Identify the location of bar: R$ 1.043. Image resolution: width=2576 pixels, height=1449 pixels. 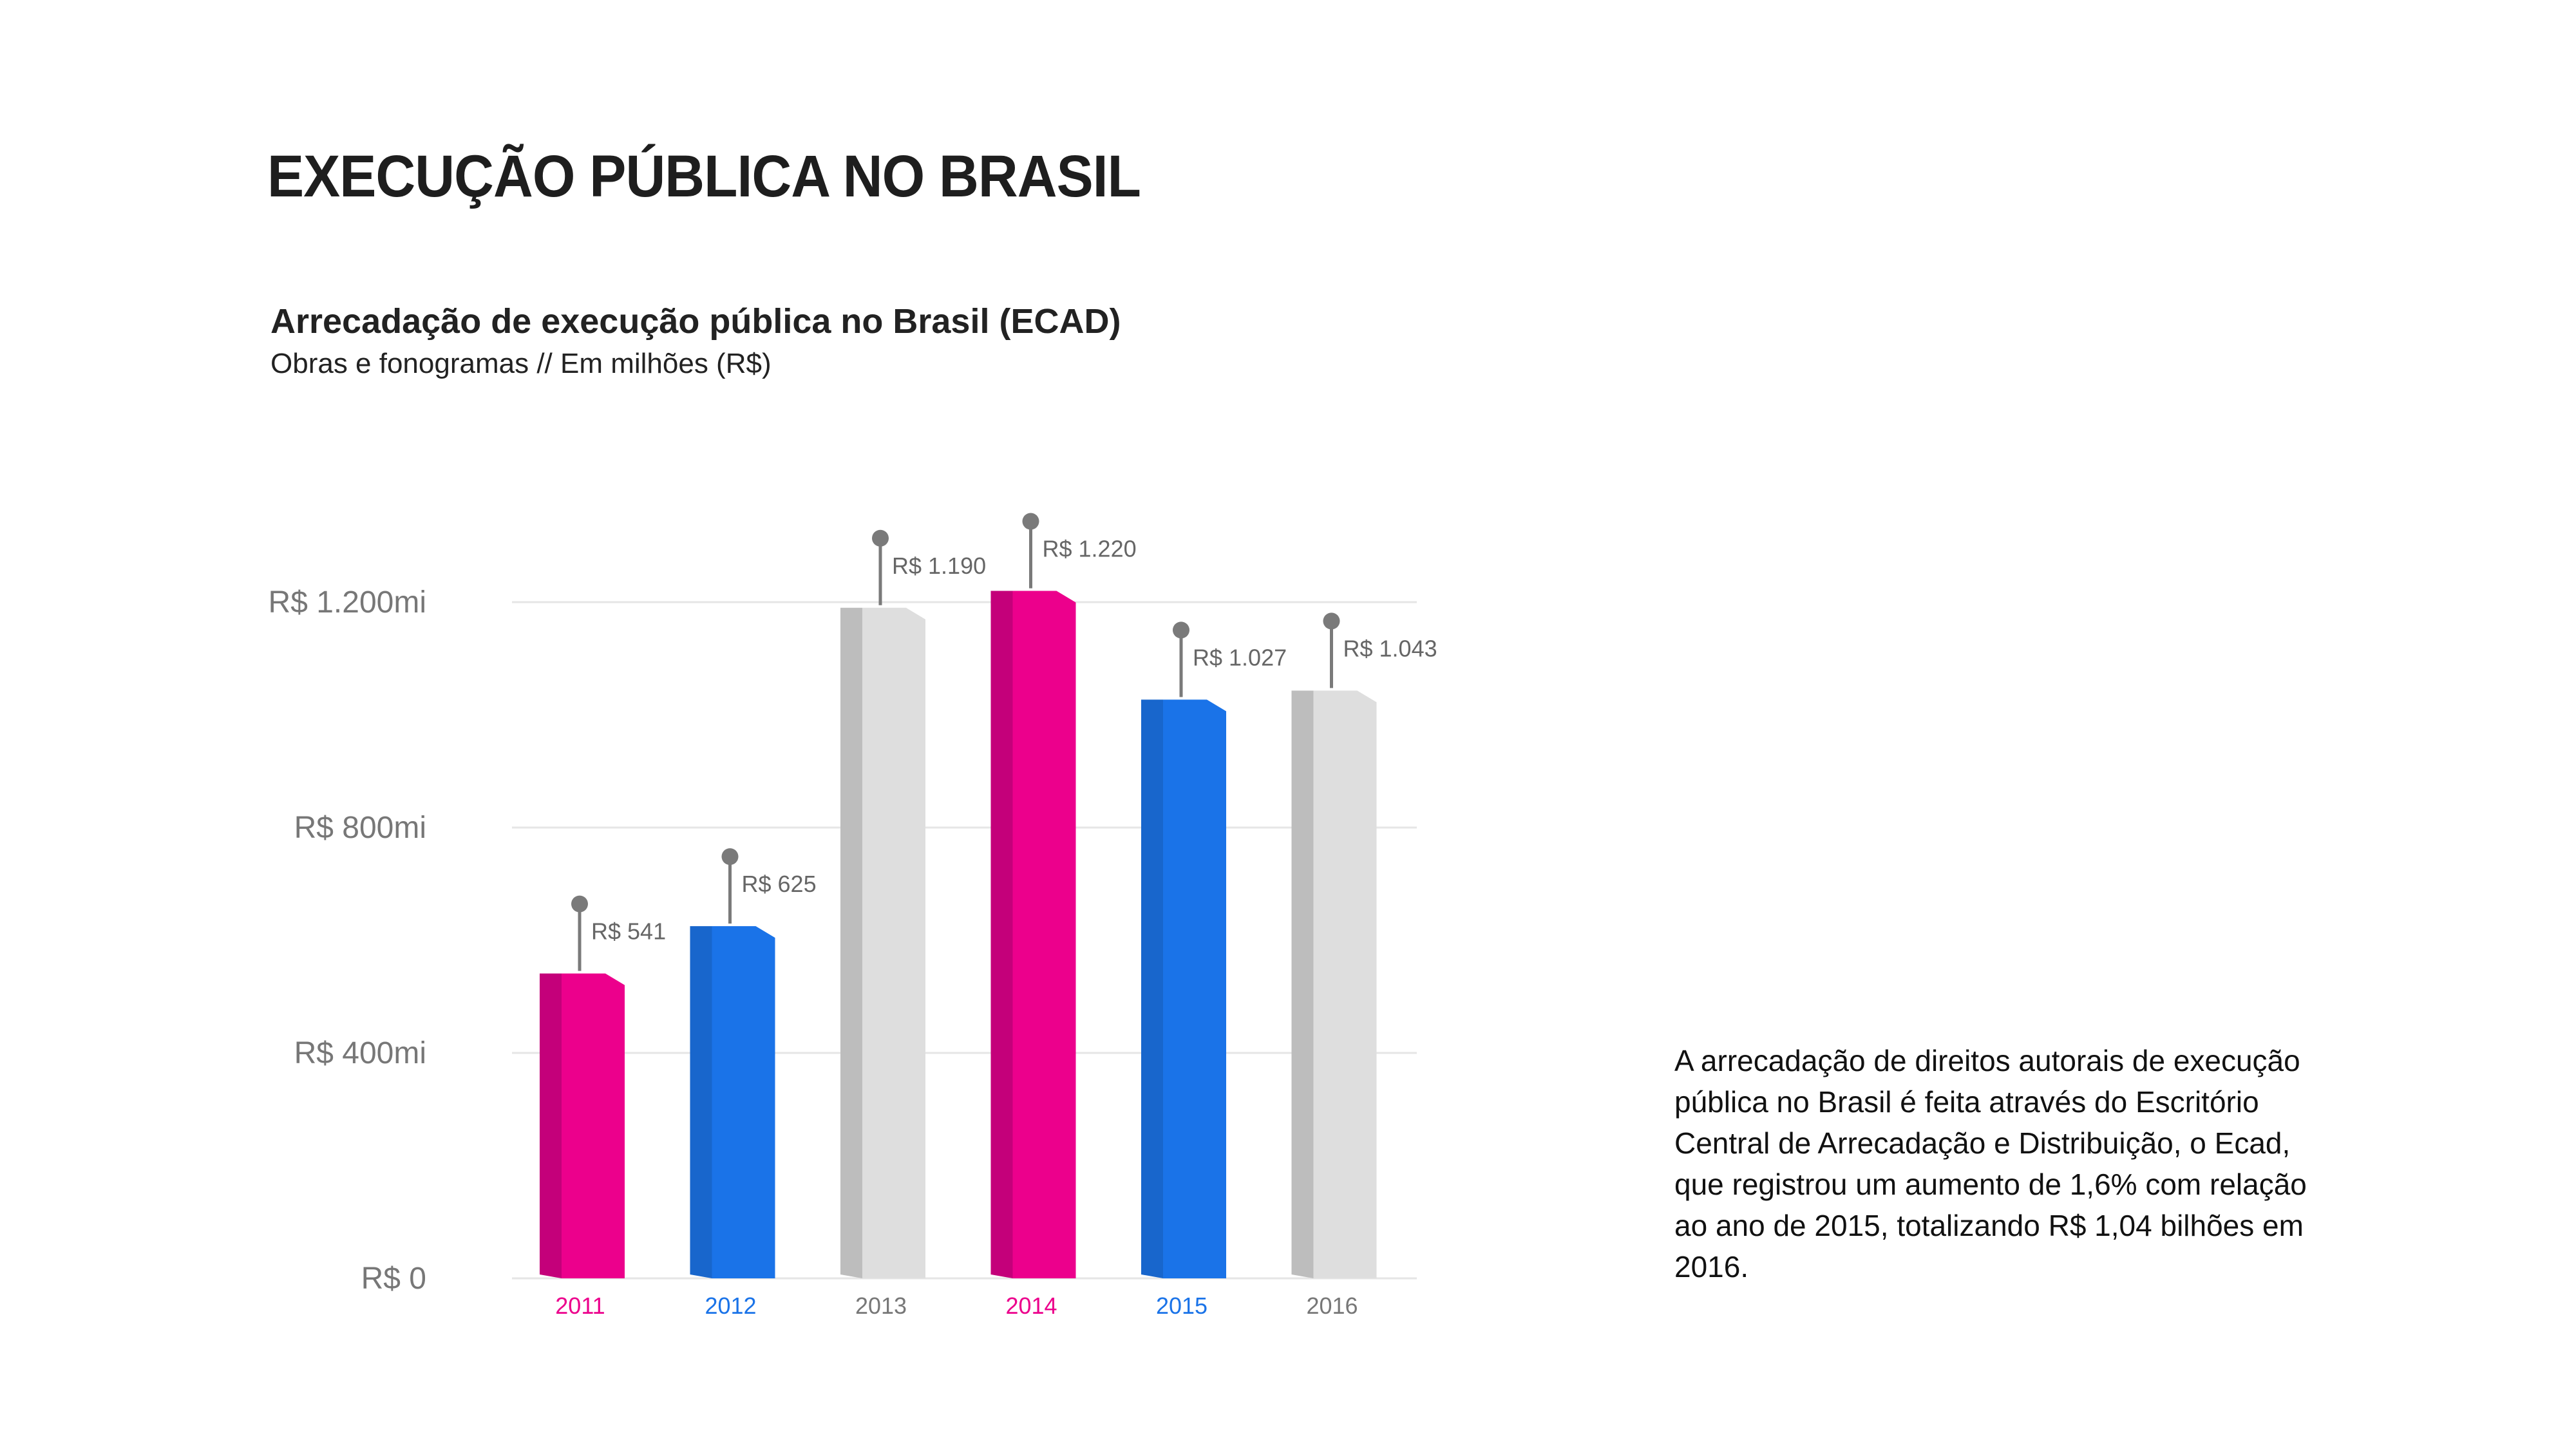
(1364, 945).